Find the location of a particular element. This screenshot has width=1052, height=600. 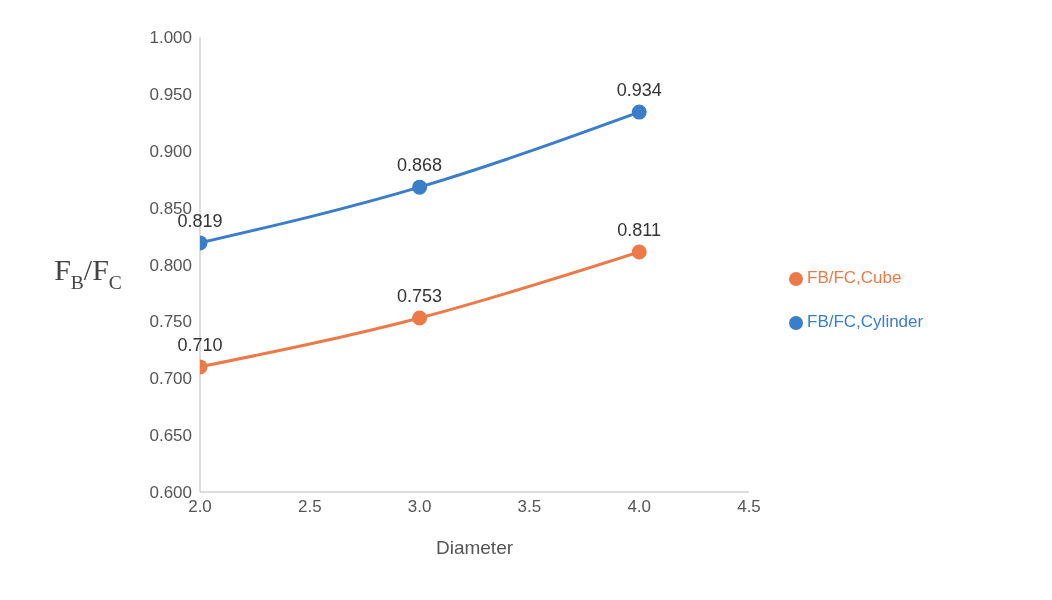

y-tick-label: 1.000 is located at coordinates (170, 38).